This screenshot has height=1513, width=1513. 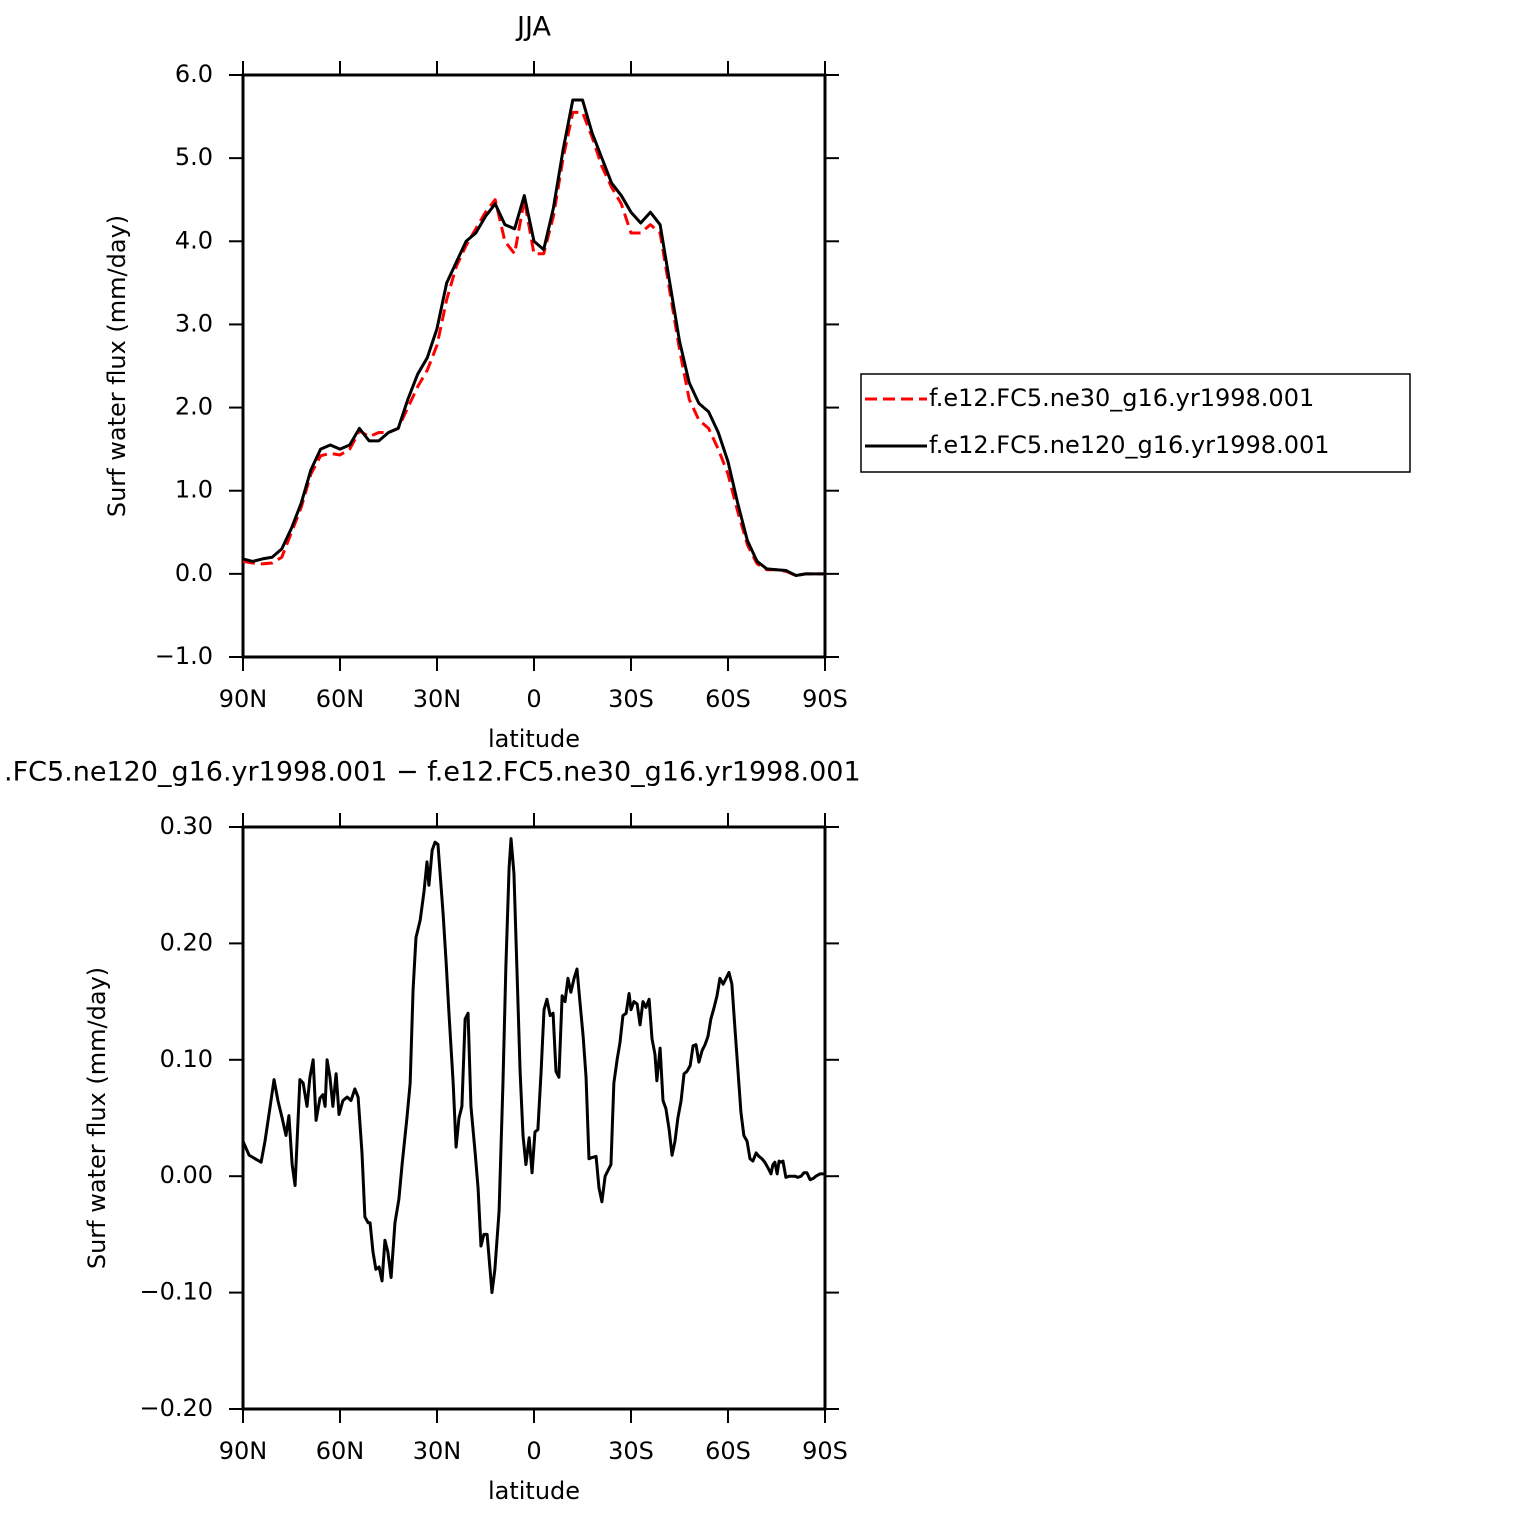 I want to click on y-tick-label: 1.0, so click(x=194, y=490).